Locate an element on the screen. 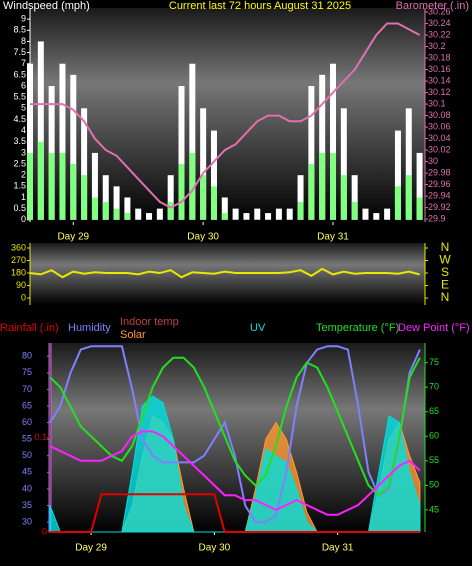  tick-label: 7.5 is located at coordinates (19, 52).